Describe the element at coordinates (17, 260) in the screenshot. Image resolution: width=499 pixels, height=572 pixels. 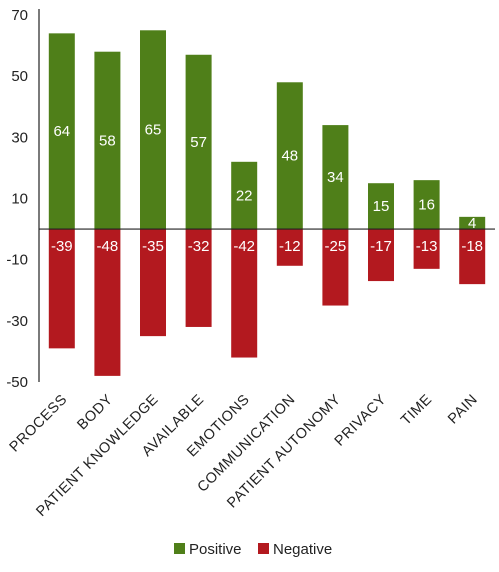
I see `y-tick-label-4: -10` at that location.